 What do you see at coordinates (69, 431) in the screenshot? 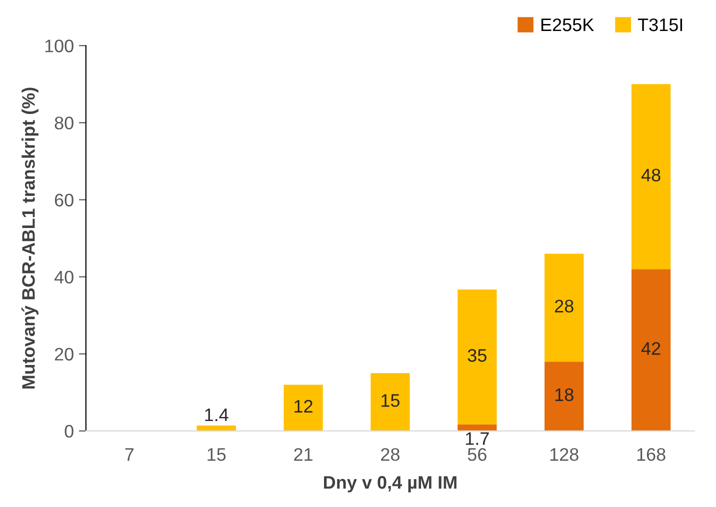
I see `y-tick-label: 0` at bounding box center [69, 431].